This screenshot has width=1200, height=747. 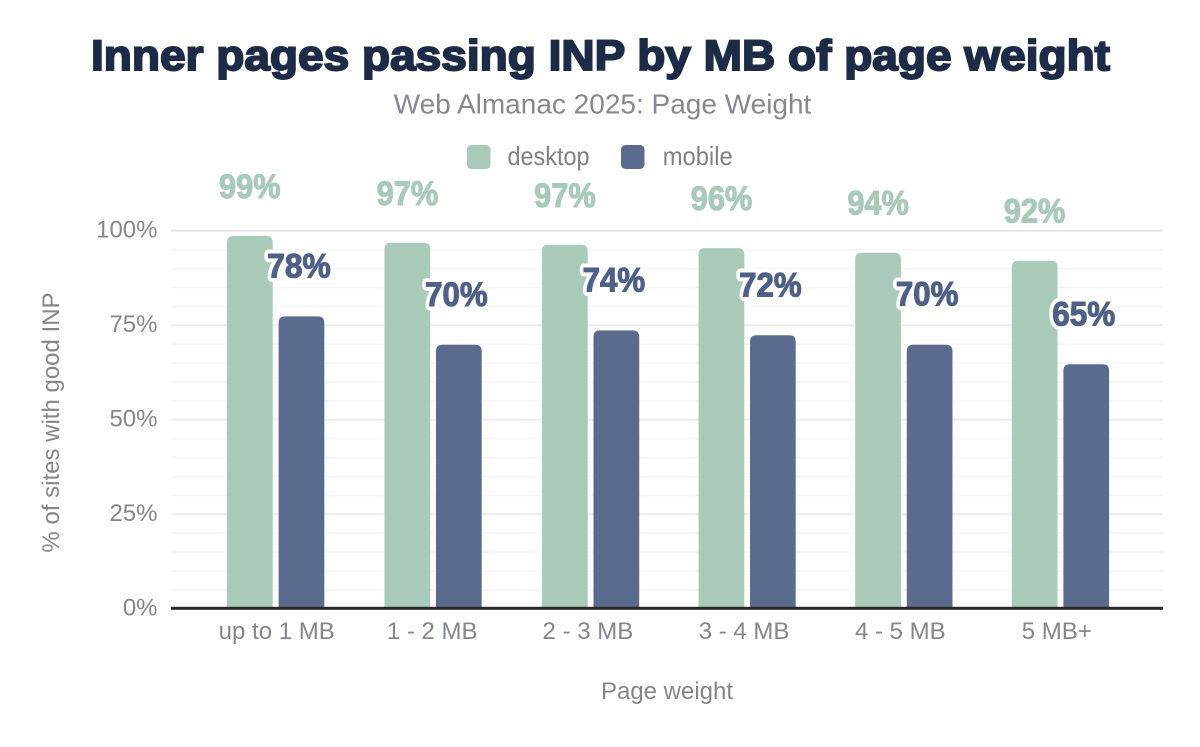 What do you see at coordinates (549, 156) in the screenshot?
I see `svg-text: desktop` at bounding box center [549, 156].